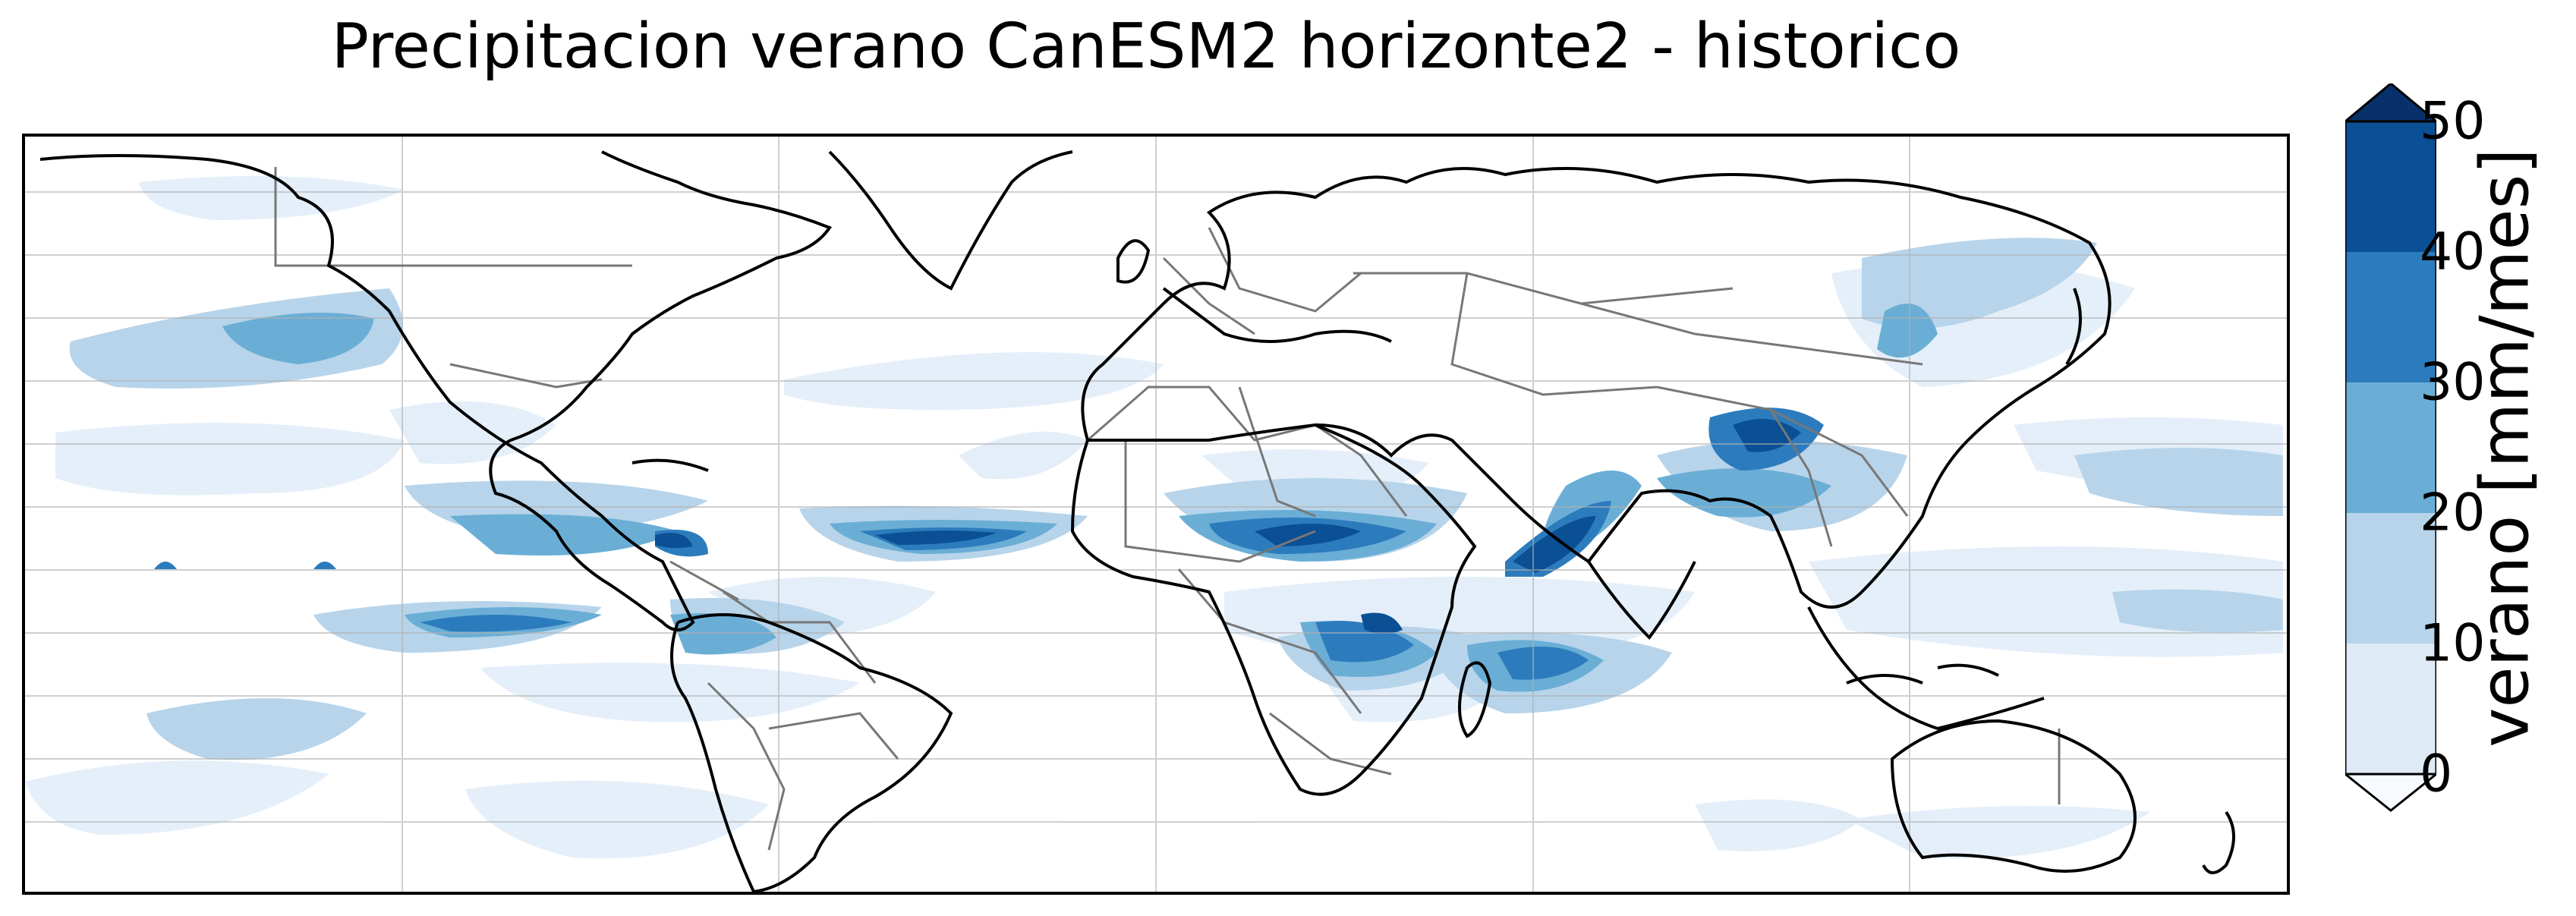 The image size is (2576, 916). I want to click on colorbar-tick-label: 40, so click(2453, 252).